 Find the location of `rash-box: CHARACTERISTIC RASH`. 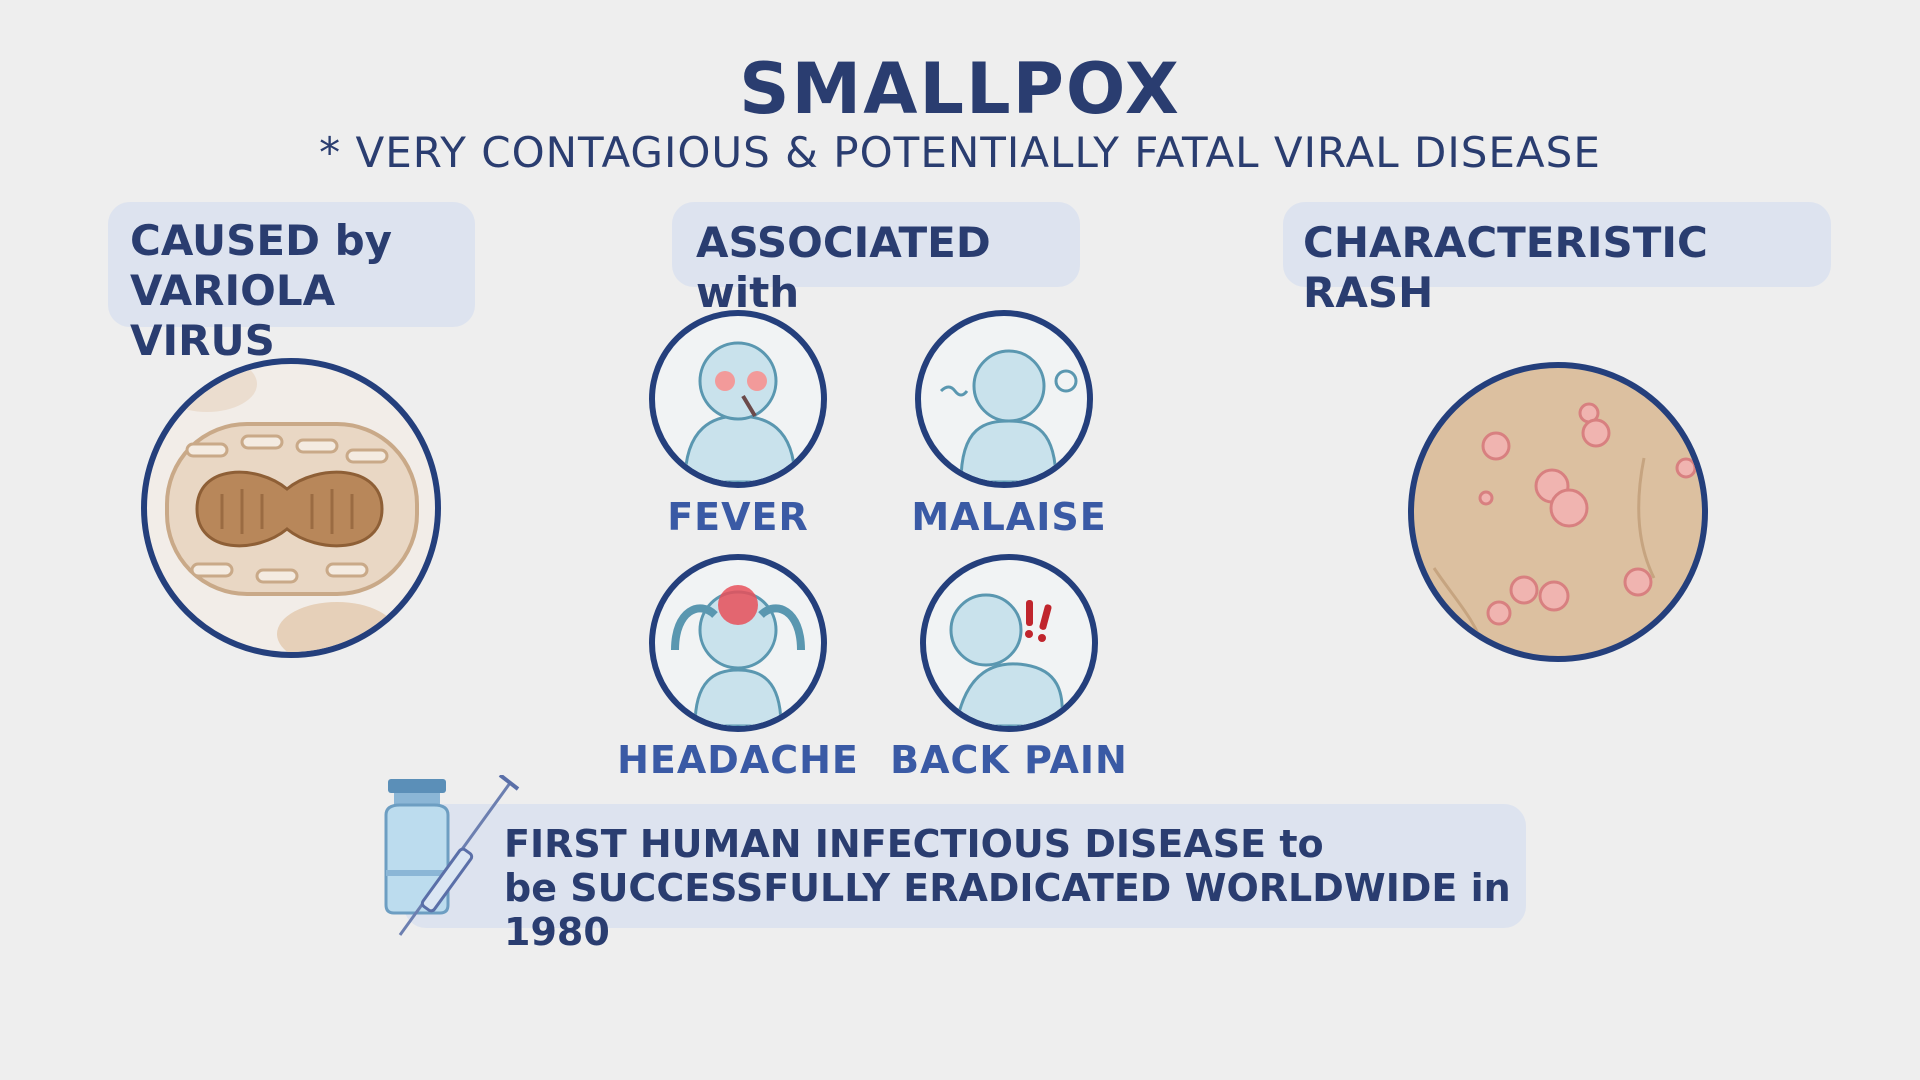

rash-box: CHARACTERISTIC RASH is located at coordinates (1557, 259).